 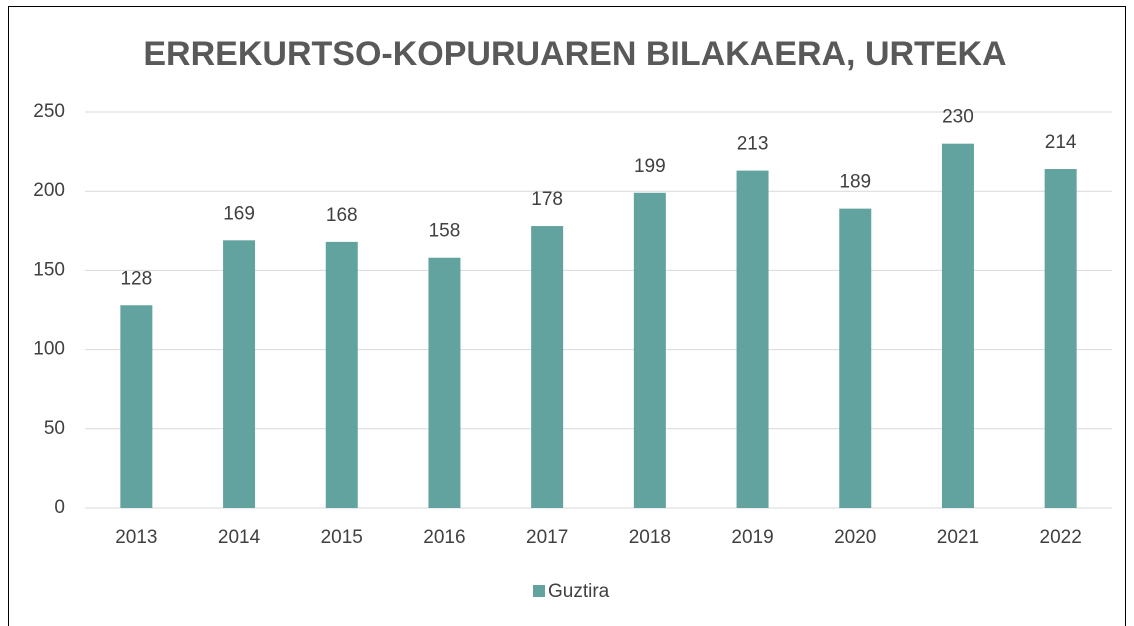 What do you see at coordinates (239, 213) in the screenshot?
I see `data-label: 169` at bounding box center [239, 213].